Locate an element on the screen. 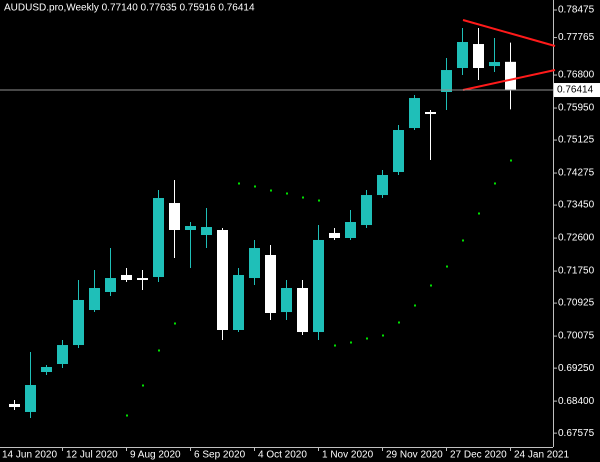 Image resolution: width=600 pixels, height=462 pixels. y-tick-label: 0.78475 is located at coordinates (576, 10).